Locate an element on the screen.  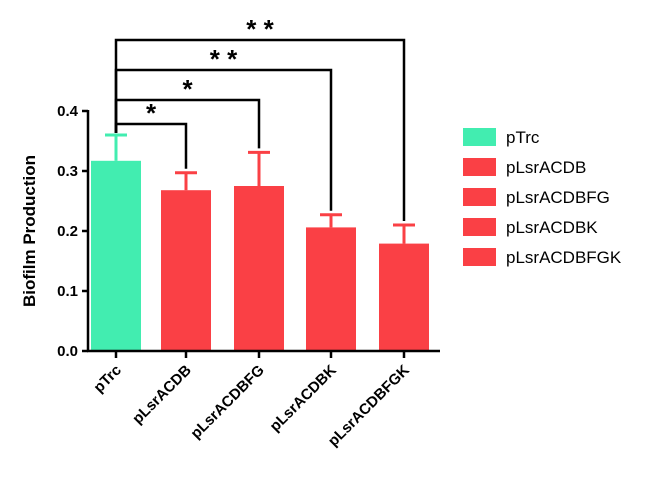
x-tick-label-pLsrACDBFG: pLsrACDBFG is located at coordinates (227, 402).